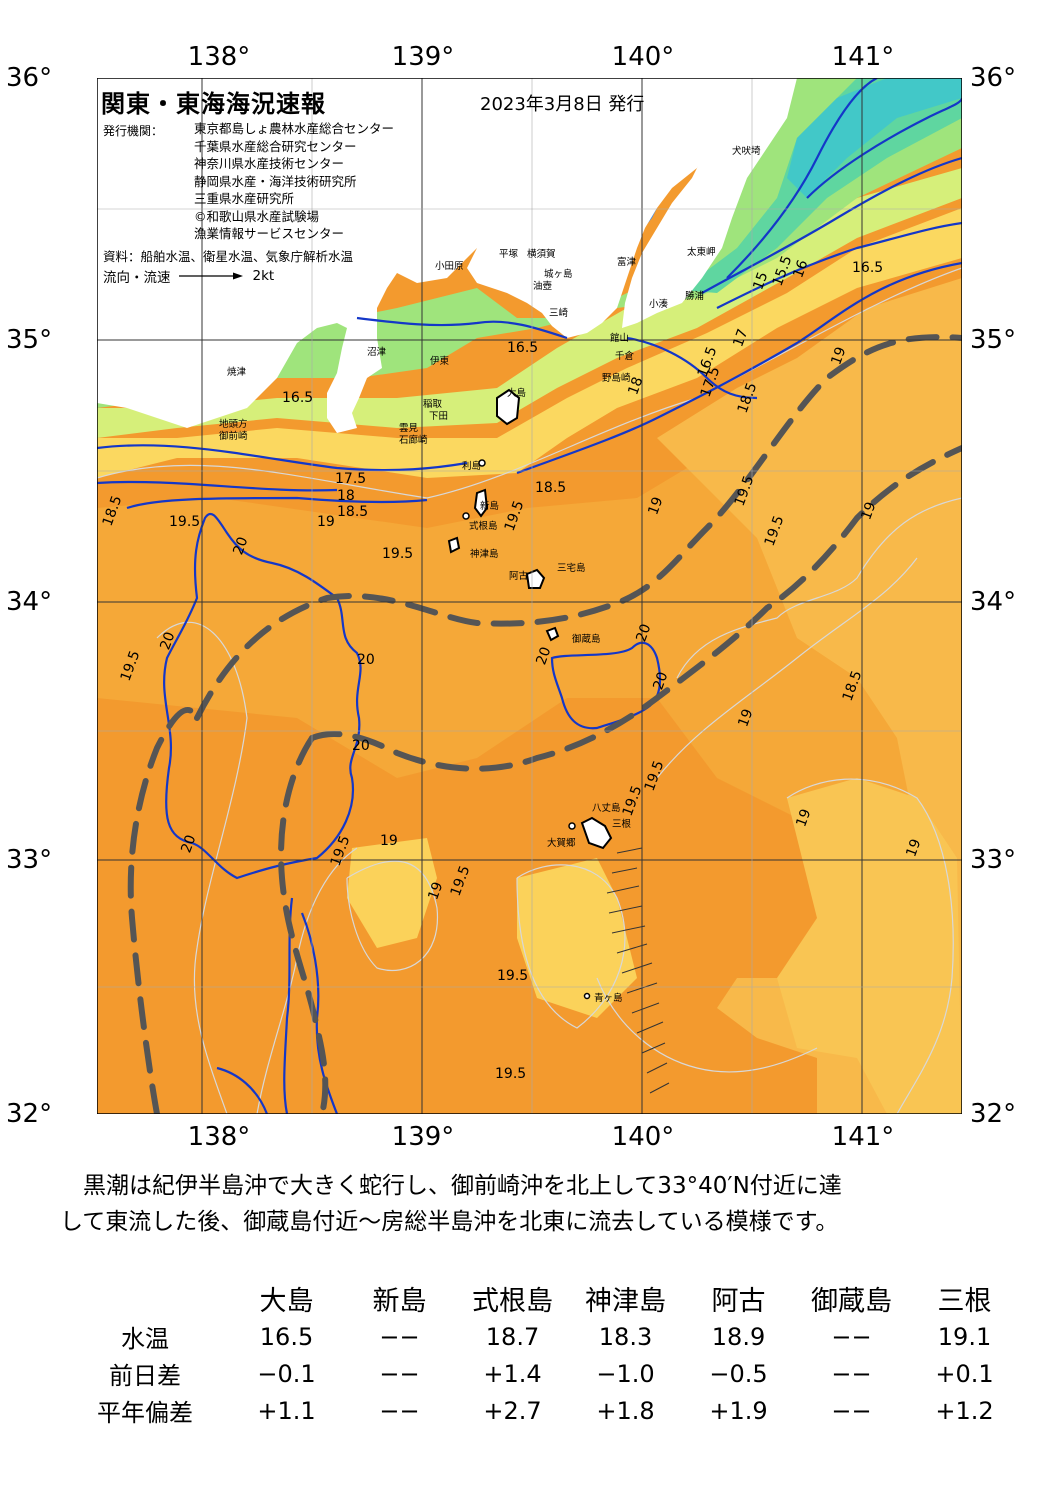 This screenshot has width=1064, height=1503. What do you see at coordinates (423, 1137) in the screenshot?
I see `lon-label-bottom: 139°` at bounding box center [423, 1137].